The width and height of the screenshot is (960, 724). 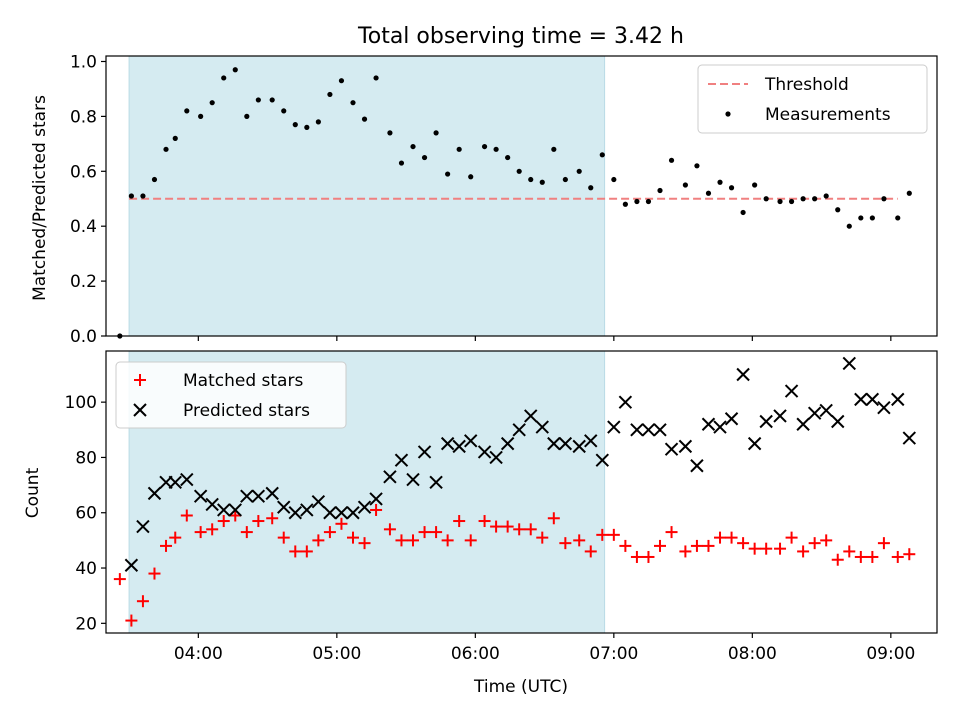 What do you see at coordinates (520, 36) in the screenshot?
I see `top-chart-title: Total observing time = 3.42 h` at bounding box center [520, 36].